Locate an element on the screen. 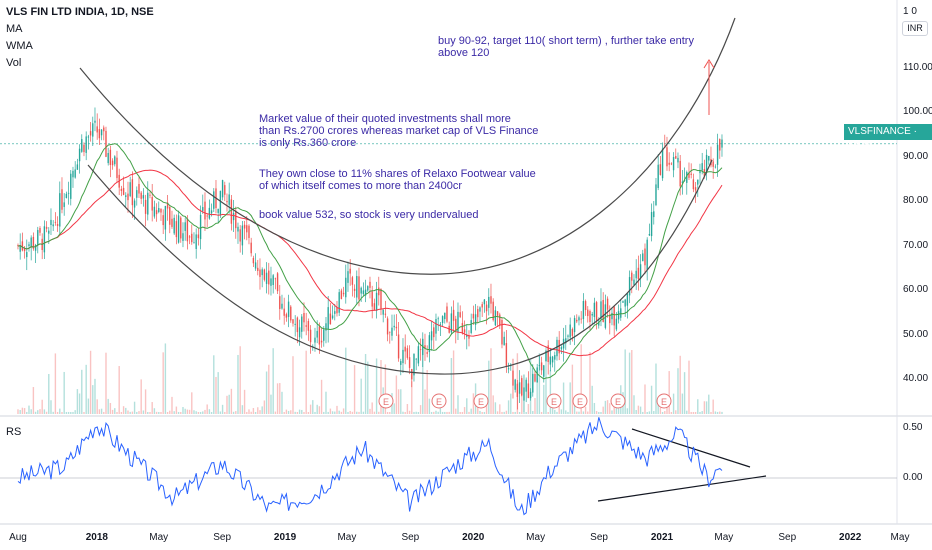 Image resolution: width=932 pixels, height=550 pixels. ma-legend: MA is located at coordinates (14, 29).